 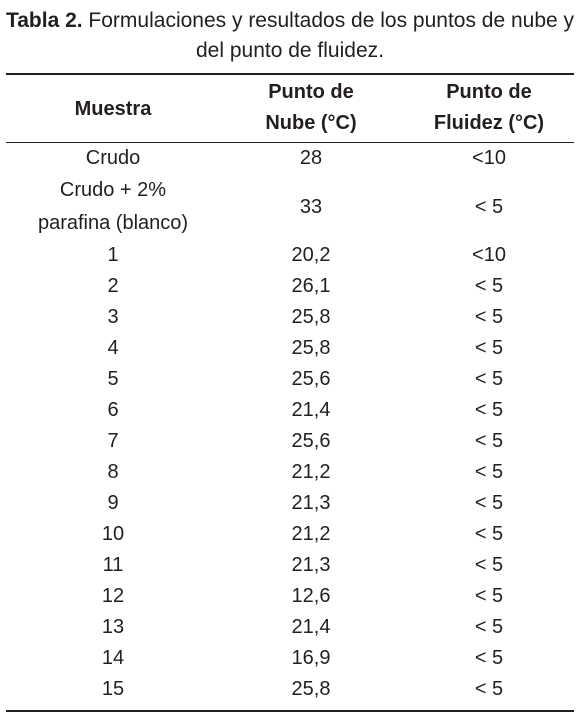 I want to click on table-row: 7 25,6 < 5, so click(x=290, y=441).